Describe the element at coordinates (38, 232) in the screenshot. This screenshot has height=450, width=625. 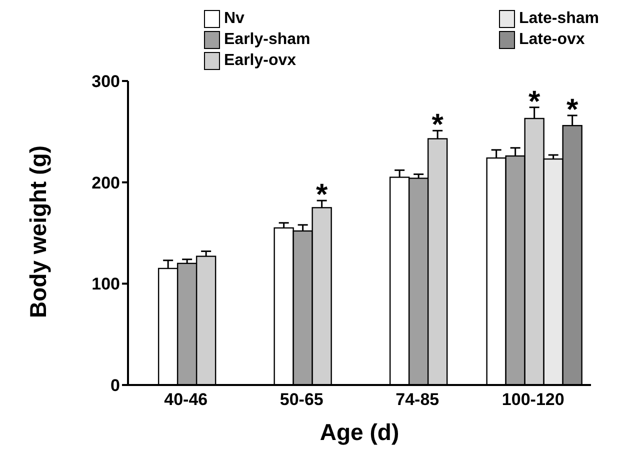
I see `y-axis-title: Body weight (g)` at that location.